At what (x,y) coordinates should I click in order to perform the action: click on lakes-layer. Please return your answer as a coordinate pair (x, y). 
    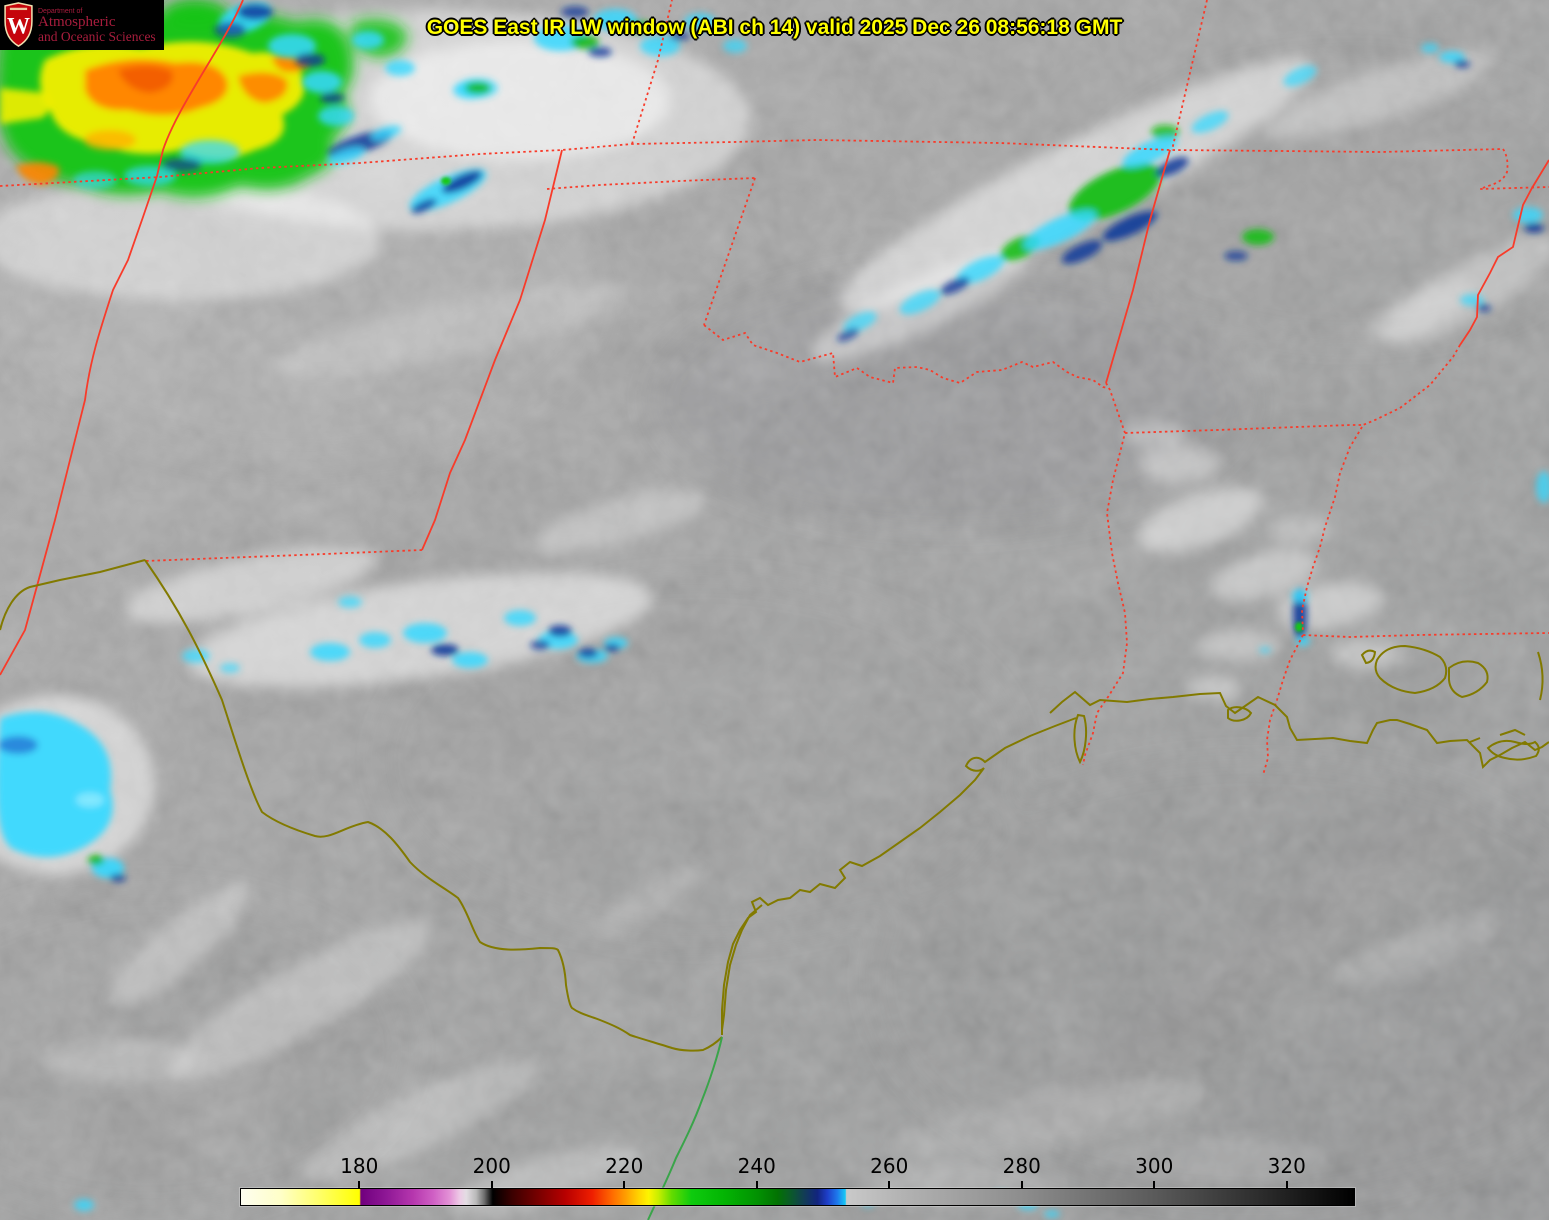
    Looking at the image, I should click on (1452, 702).